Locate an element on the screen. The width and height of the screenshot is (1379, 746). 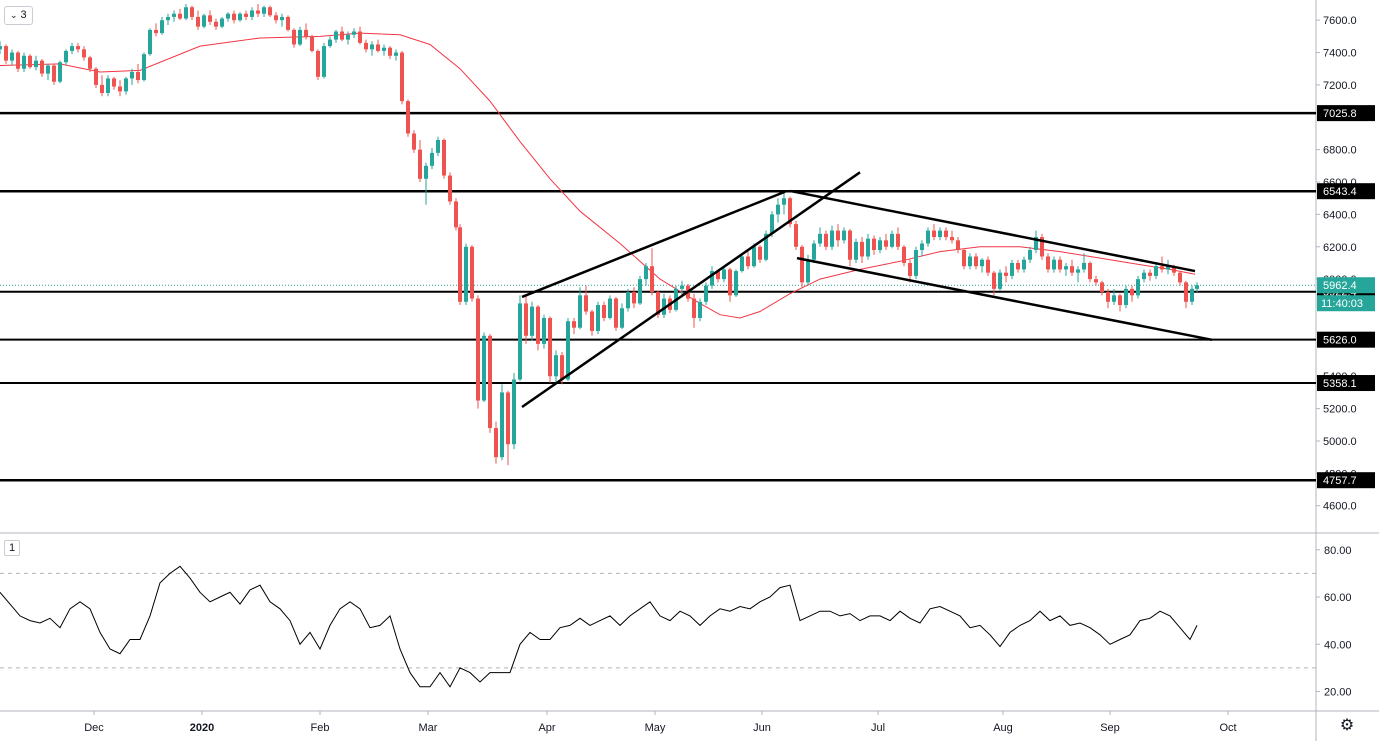
collapse-series-button: ⌄ 3 is located at coordinates (18, 15).